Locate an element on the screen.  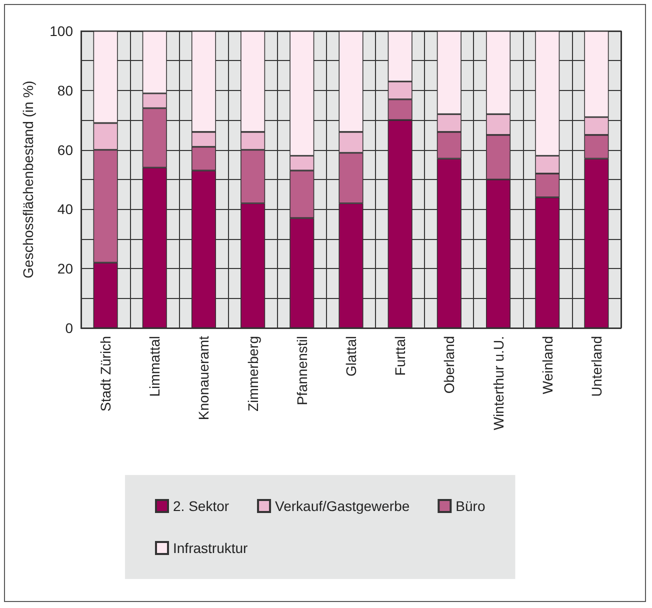
x-tick-label: Unterland is located at coordinates (596, 366).